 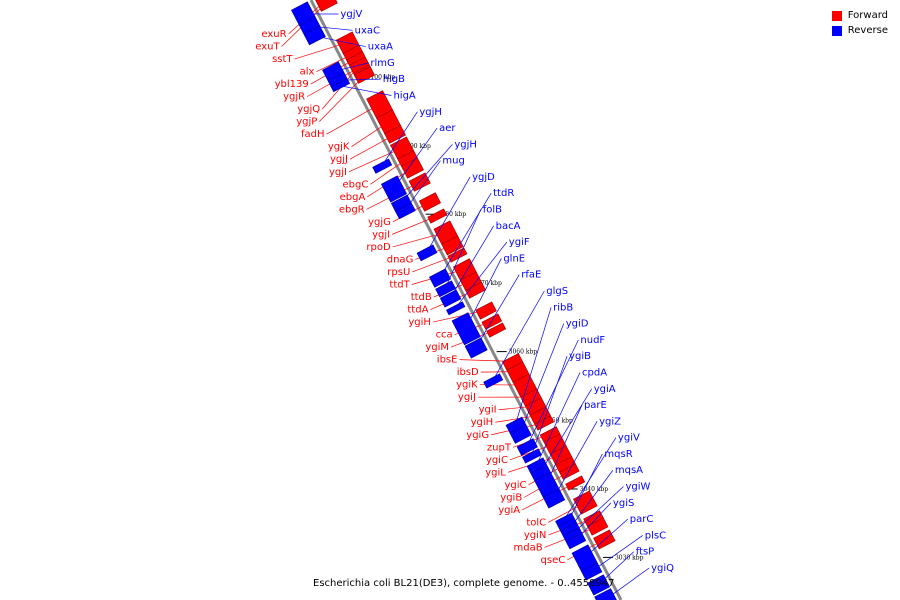 I want to click on gene-label: cpdA, so click(x=594, y=372).